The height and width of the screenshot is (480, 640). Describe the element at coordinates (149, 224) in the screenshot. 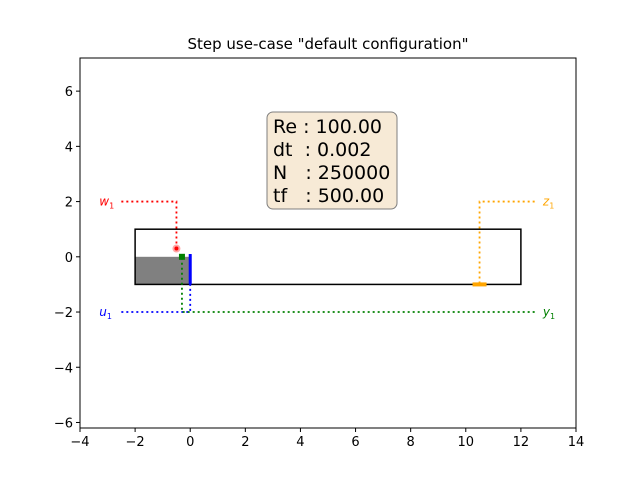

I see `signal-w-line` at that location.